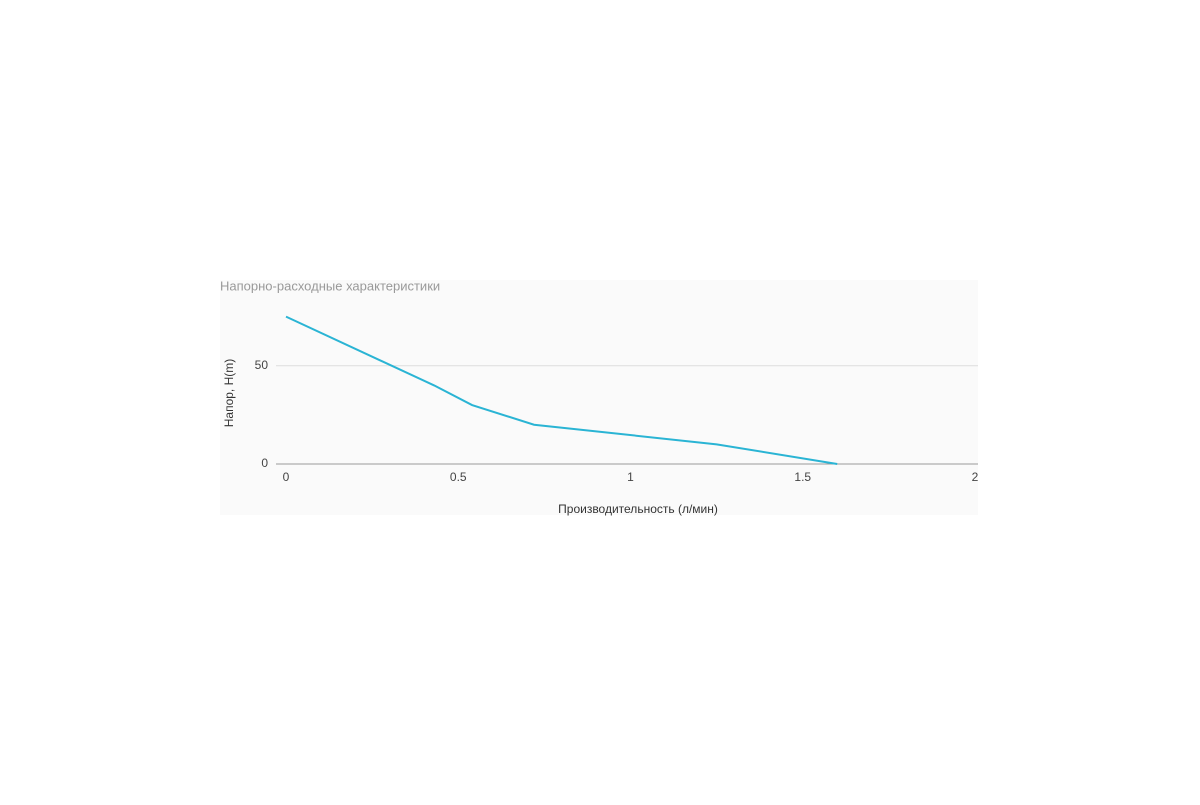 The width and height of the screenshot is (1200, 805). Describe the element at coordinates (630, 477) in the screenshot. I see `x-tick-label: 1` at that location.